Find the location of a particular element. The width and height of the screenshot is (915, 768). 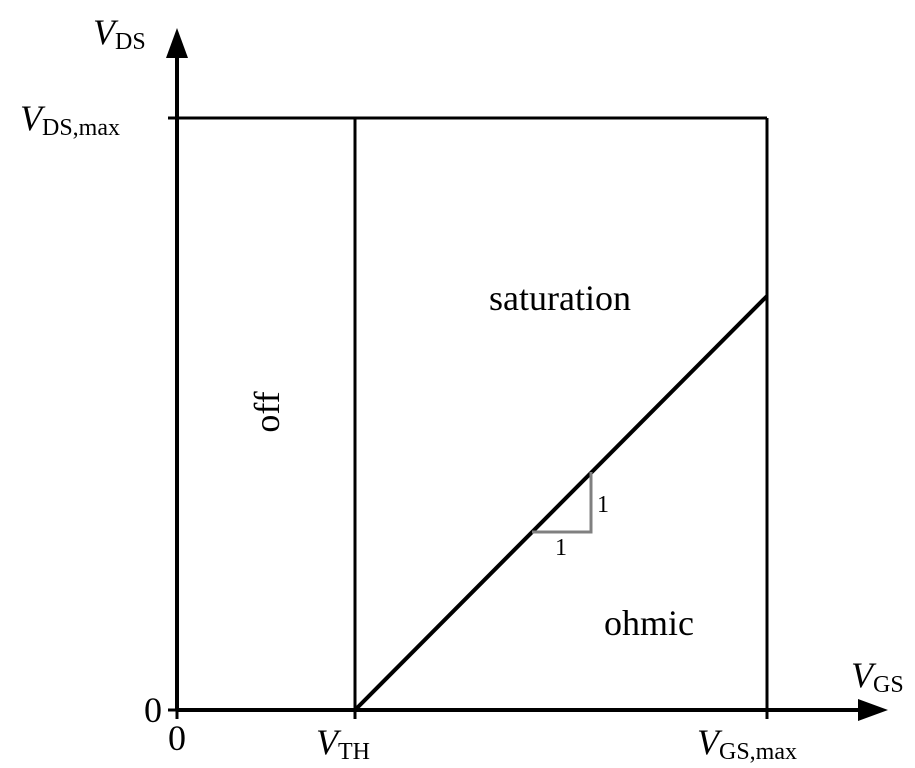

x-tick-vth-symbol: V is located at coordinates (329, 742).